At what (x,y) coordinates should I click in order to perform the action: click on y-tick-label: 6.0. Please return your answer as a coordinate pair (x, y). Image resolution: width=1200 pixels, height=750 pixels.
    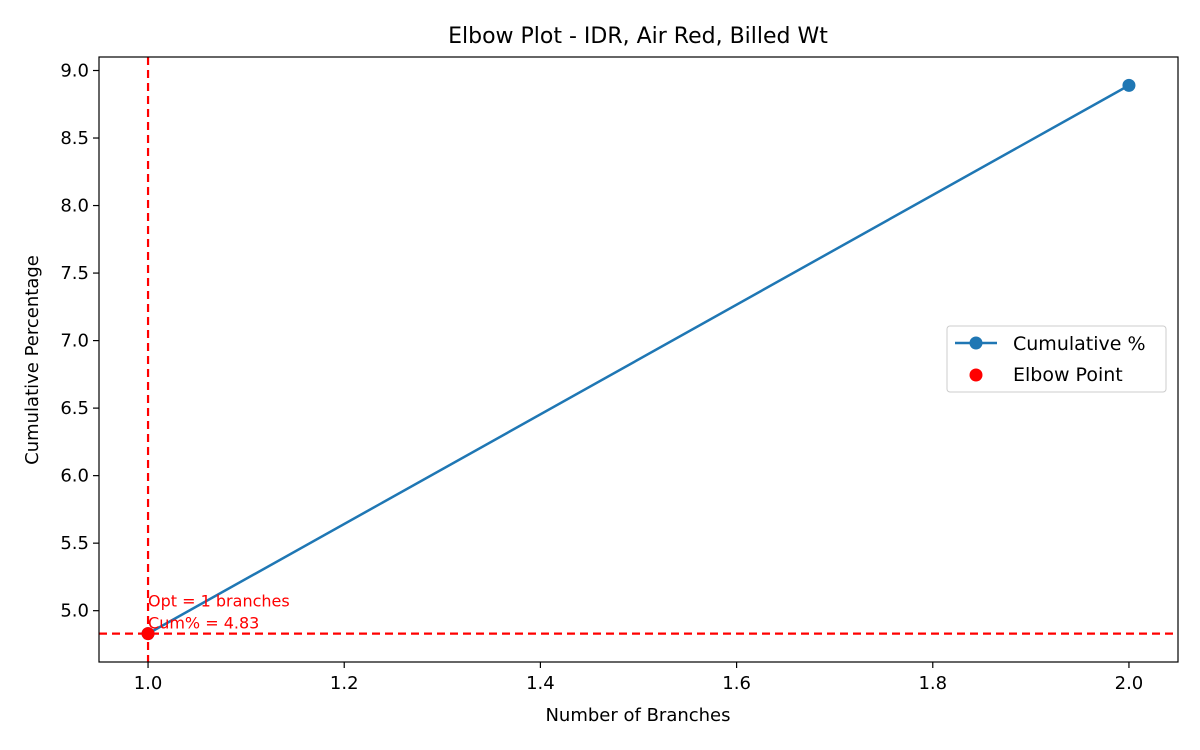
    Looking at the image, I should click on (74, 476).